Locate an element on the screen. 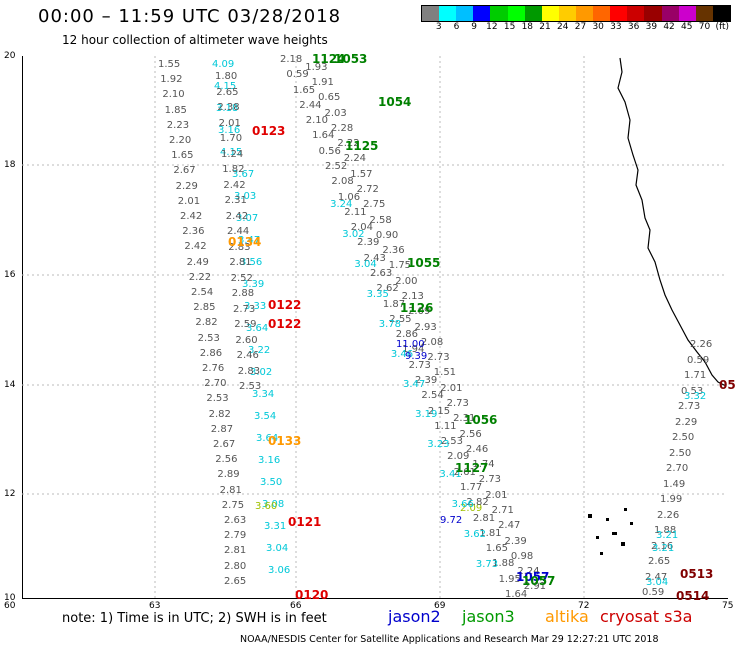 The height and width of the screenshot is (650, 740). track-a-value: 2.75 is located at coordinates (233, 505).